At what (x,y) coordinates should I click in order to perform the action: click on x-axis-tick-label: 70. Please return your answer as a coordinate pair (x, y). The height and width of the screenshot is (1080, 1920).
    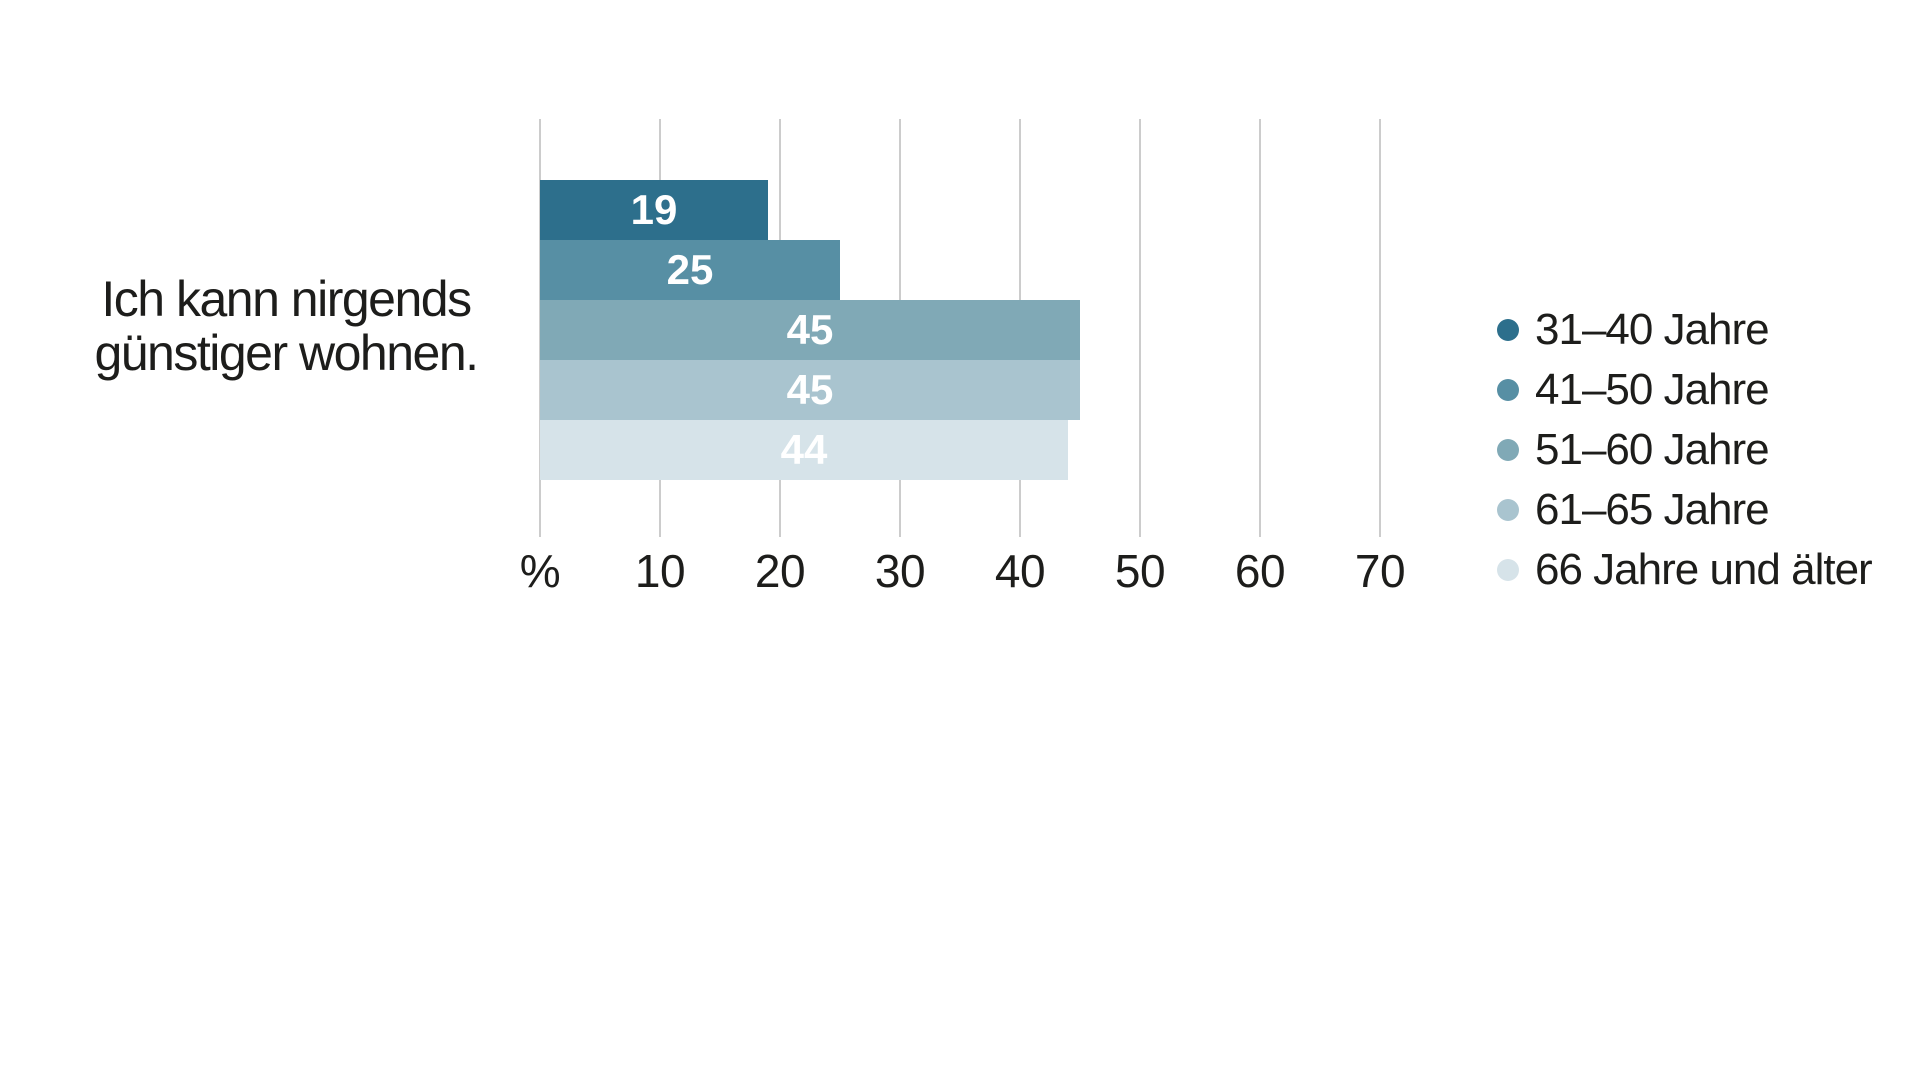
    Looking at the image, I should click on (1380, 571).